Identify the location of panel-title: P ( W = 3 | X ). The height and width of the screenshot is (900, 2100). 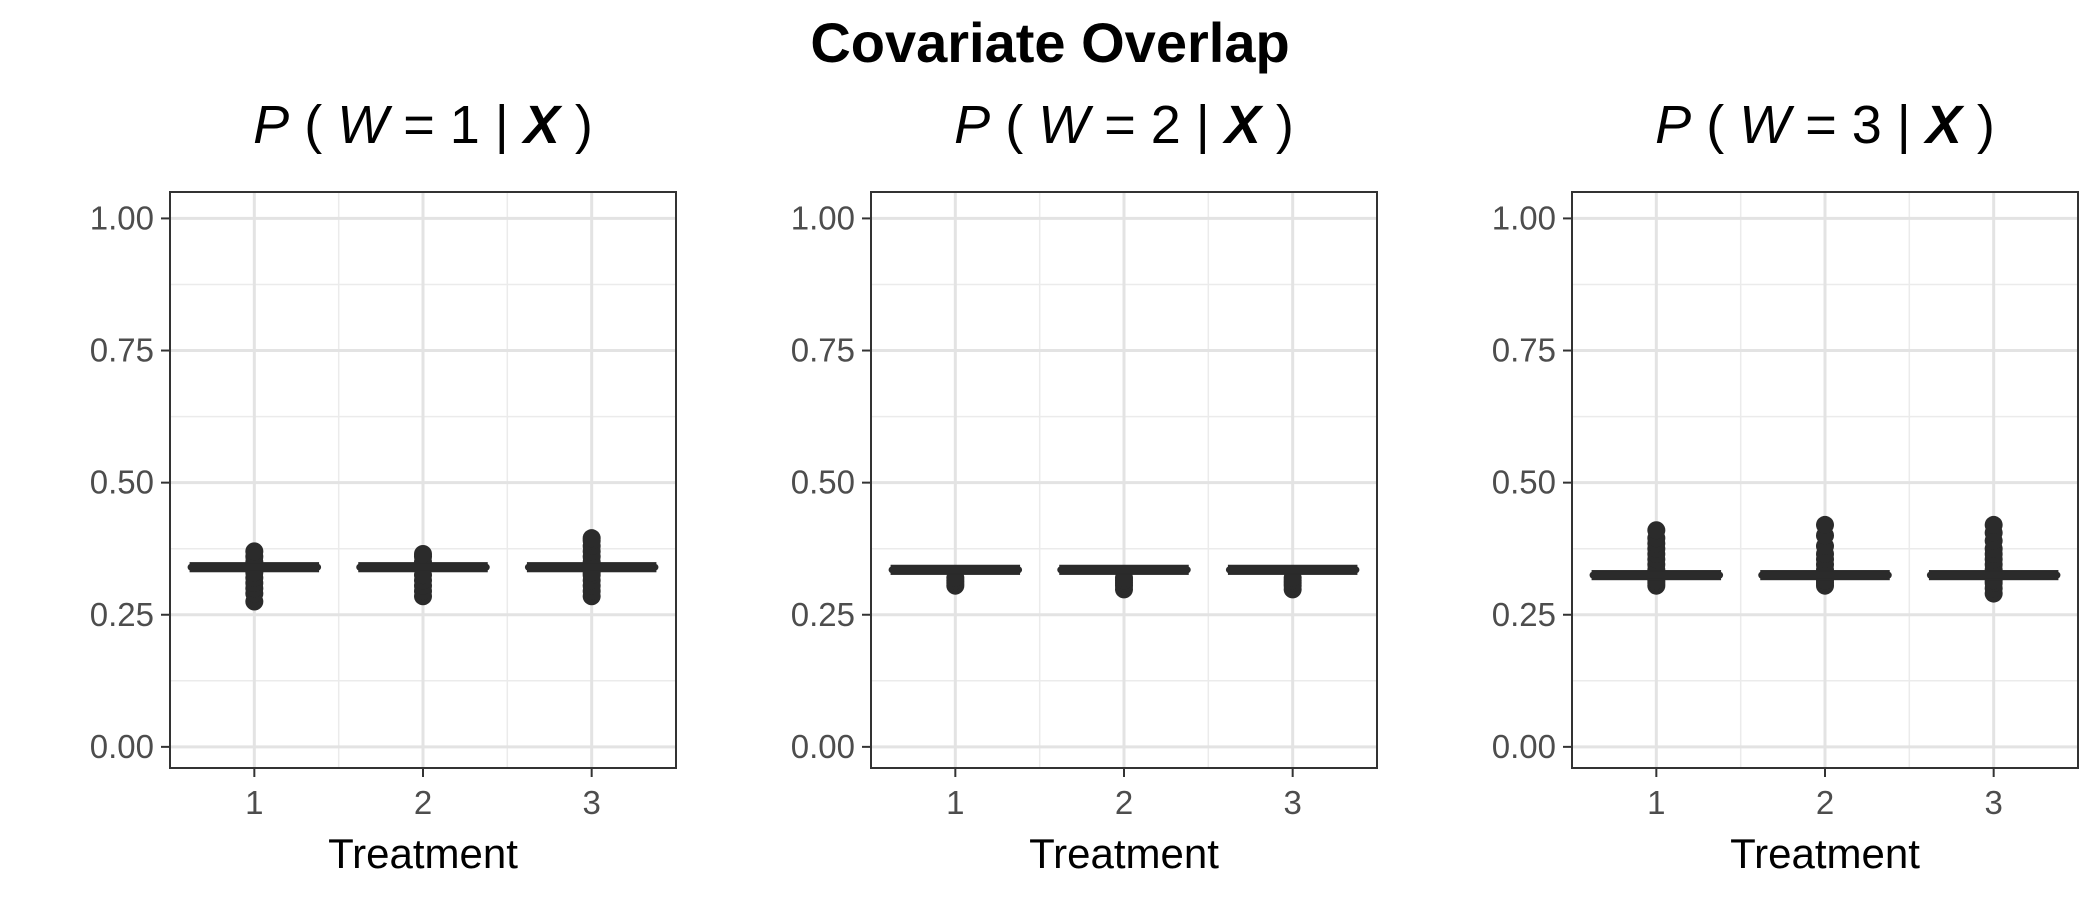
(1825, 125).